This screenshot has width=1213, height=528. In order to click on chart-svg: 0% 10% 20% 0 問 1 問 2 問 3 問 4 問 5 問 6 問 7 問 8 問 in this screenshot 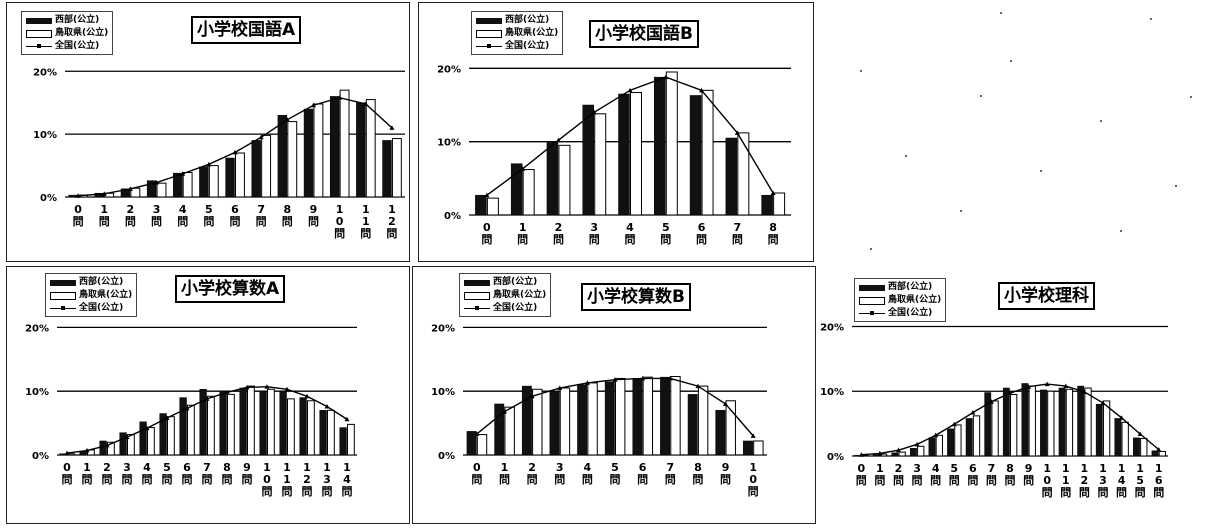, I will do `click(614, 155)`.